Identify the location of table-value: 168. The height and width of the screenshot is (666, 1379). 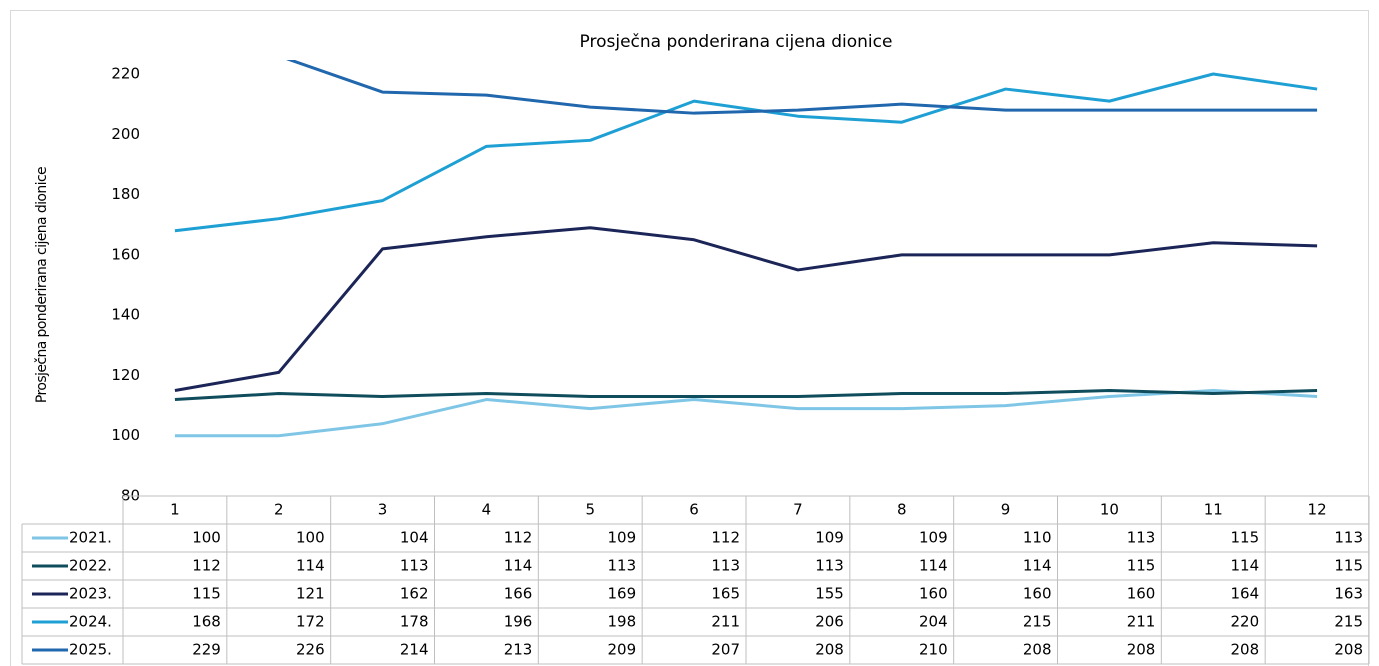
(206, 622).